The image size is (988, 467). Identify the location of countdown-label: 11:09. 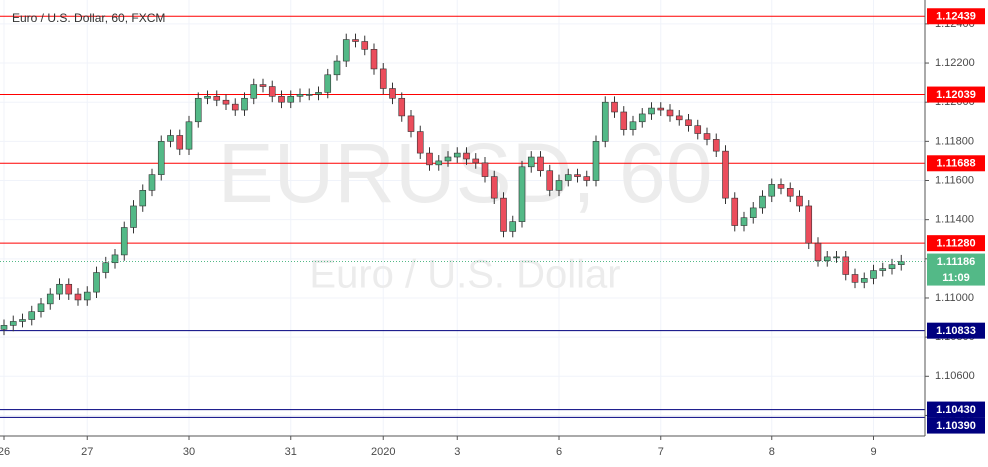
(956, 278).